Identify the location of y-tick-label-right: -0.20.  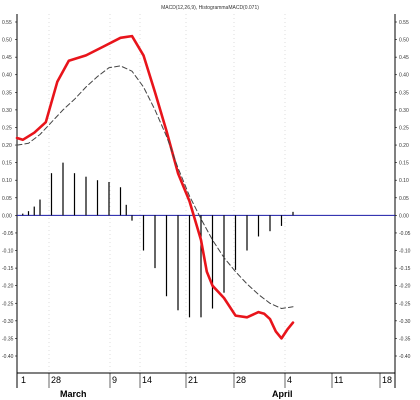
(405, 287).